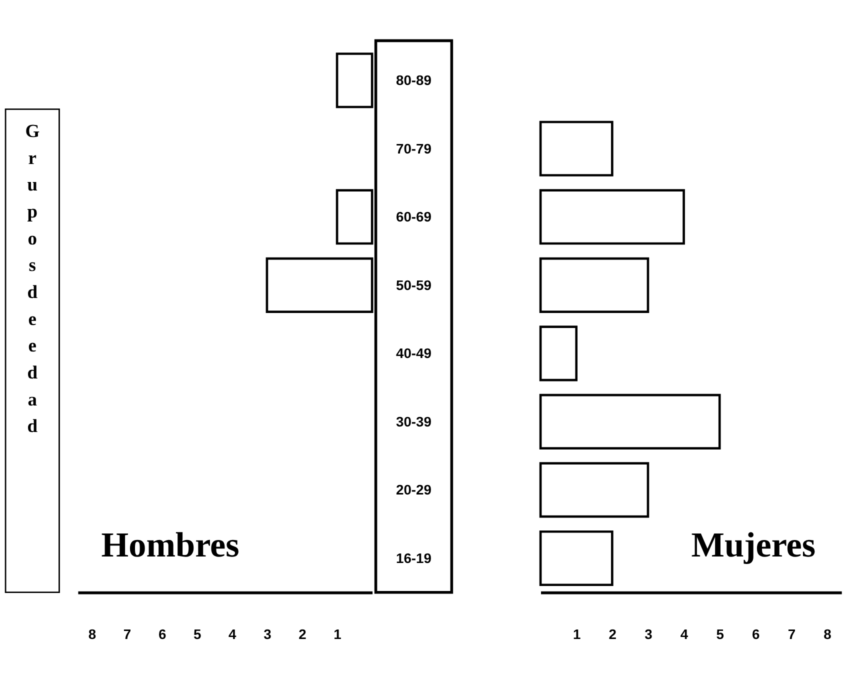 This screenshot has width=846, height=690. What do you see at coordinates (414, 353) in the screenshot?
I see `y-tick-label: 40-49` at bounding box center [414, 353].